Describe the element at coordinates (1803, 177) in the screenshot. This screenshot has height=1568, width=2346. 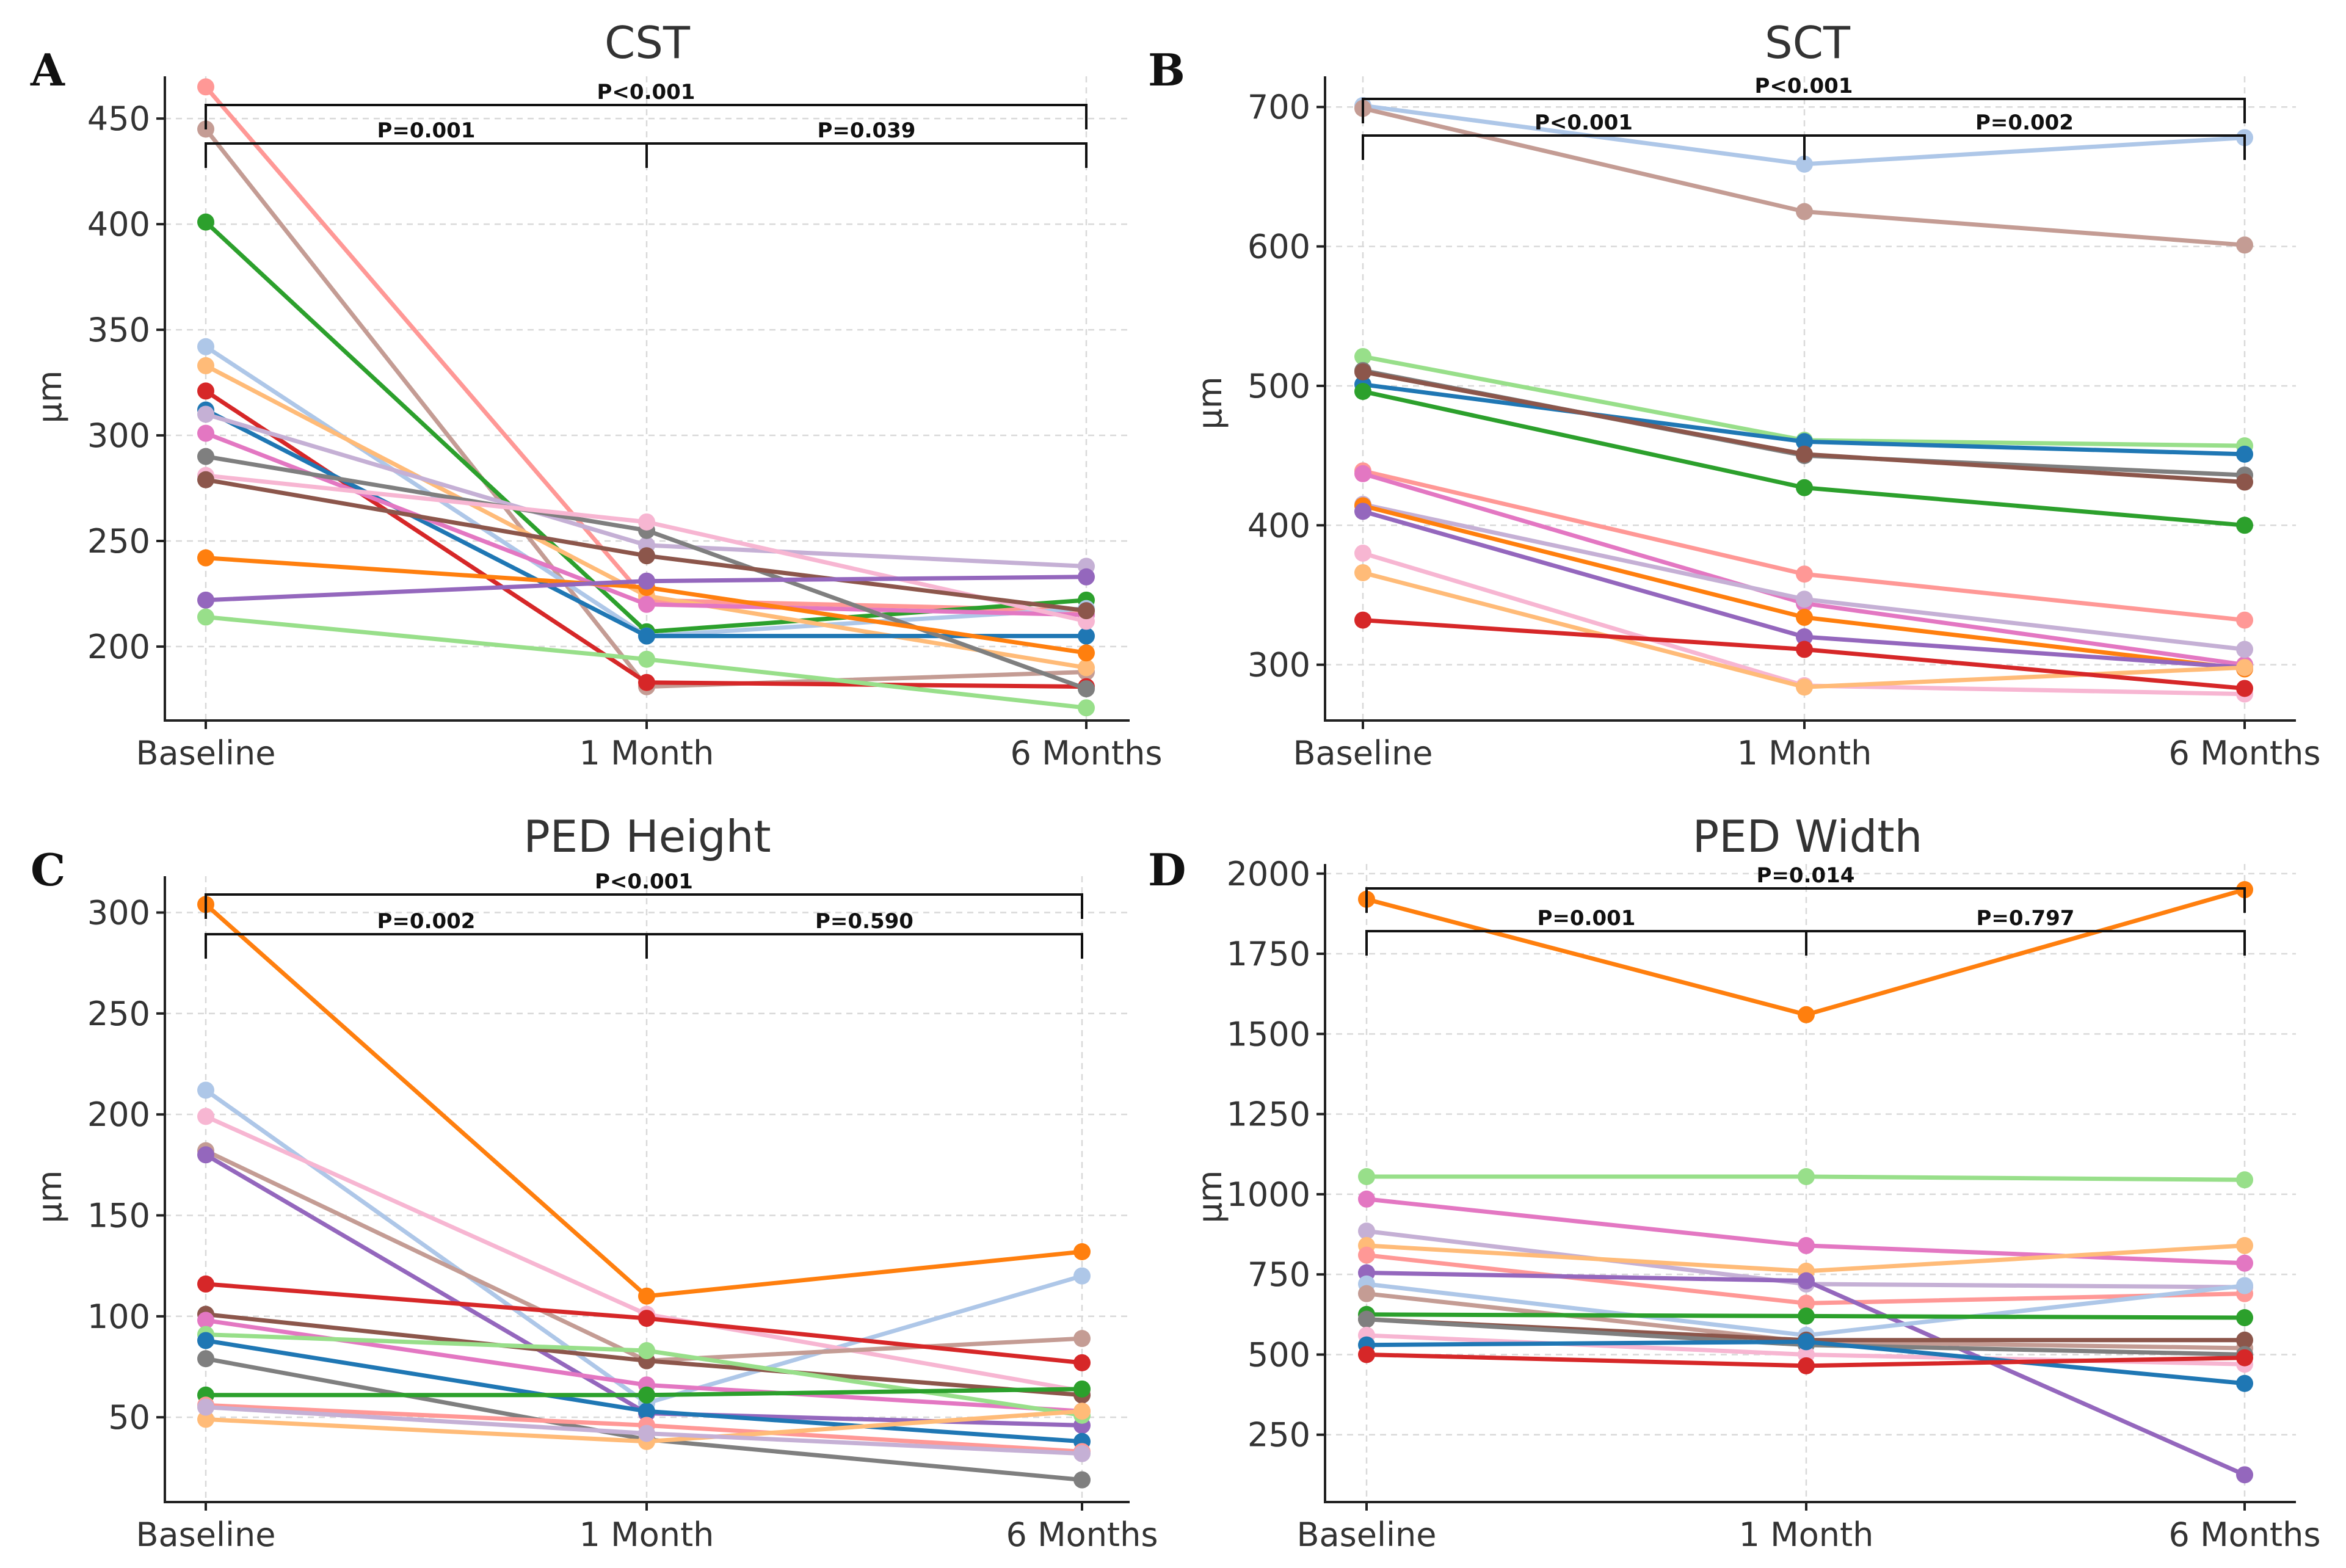
I see `series-s2` at that location.